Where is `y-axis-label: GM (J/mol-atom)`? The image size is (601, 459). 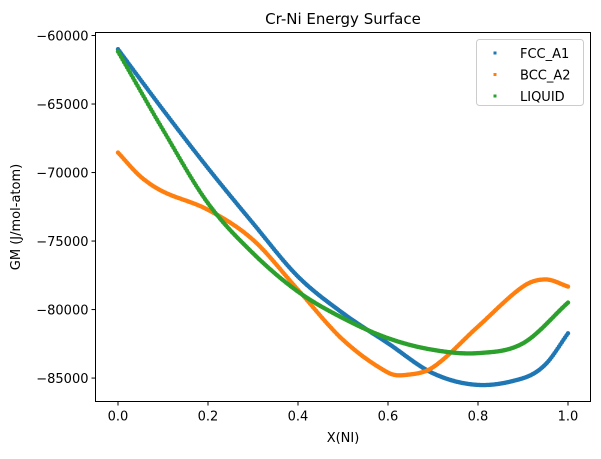 y-axis-label: GM (J/mol-atom) is located at coordinates (16, 217).